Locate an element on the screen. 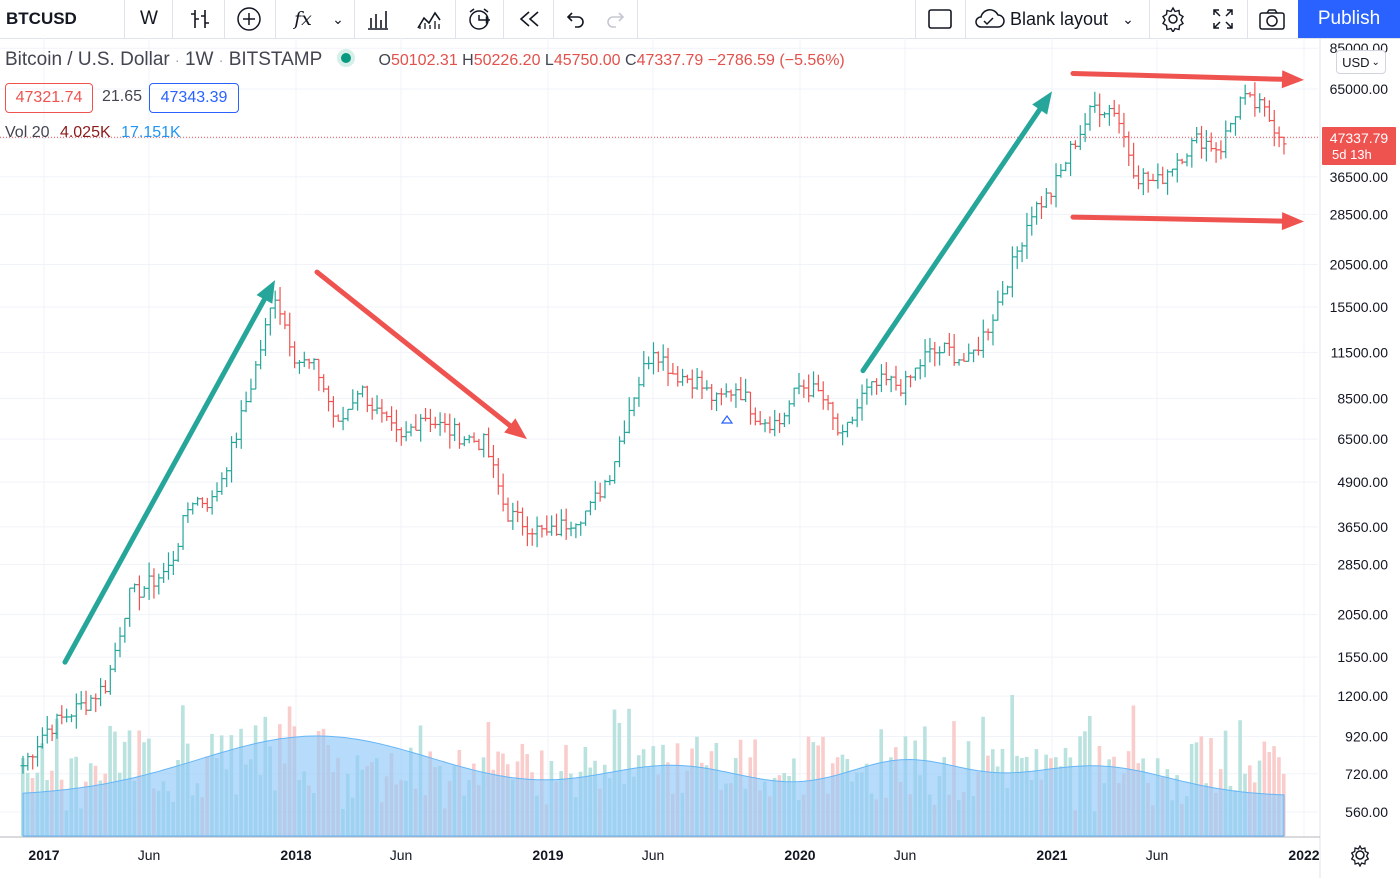 This screenshot has height=878, width=1400. replay-icon is located at coordinates (530, 19).